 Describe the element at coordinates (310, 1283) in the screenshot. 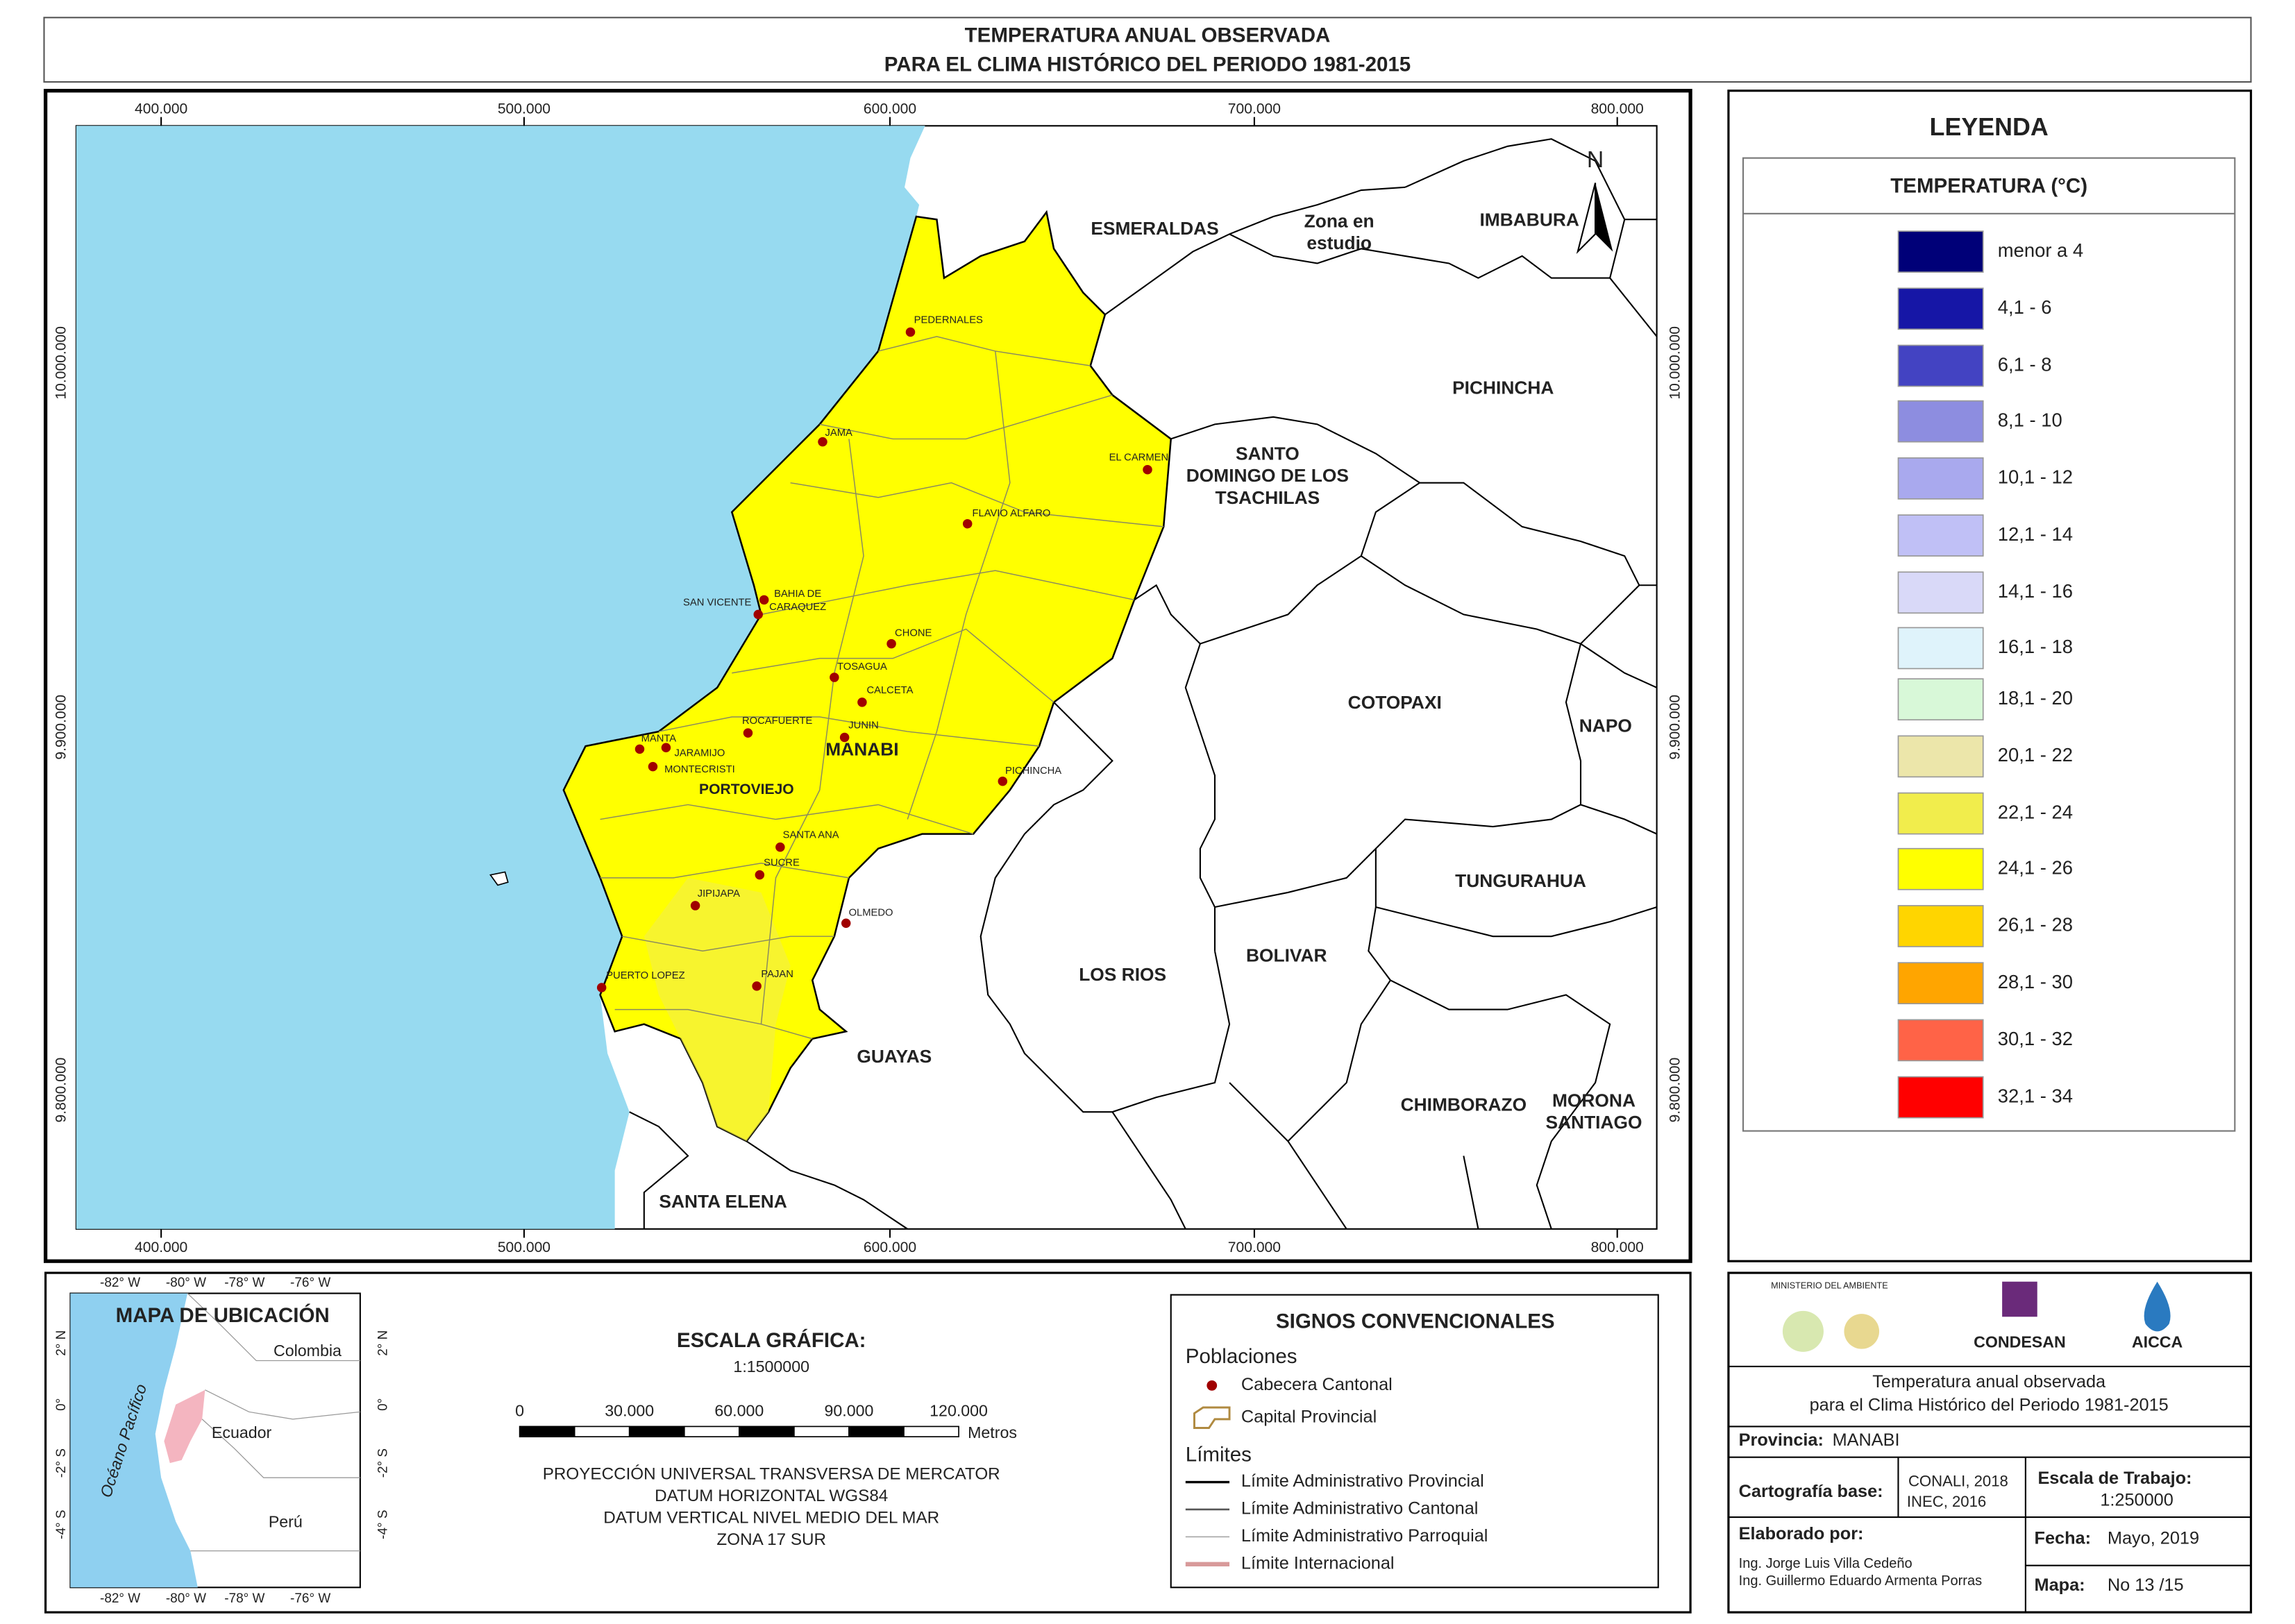

I see `lon-label: -76° W` at that location.